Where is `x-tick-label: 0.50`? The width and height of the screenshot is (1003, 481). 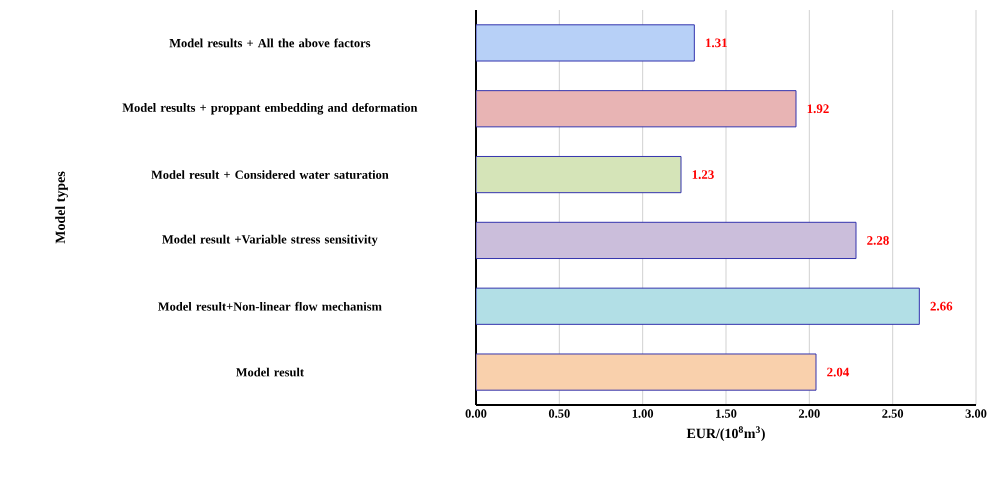 x-tick-label: 0.50 is located at coordinates (559, 413).